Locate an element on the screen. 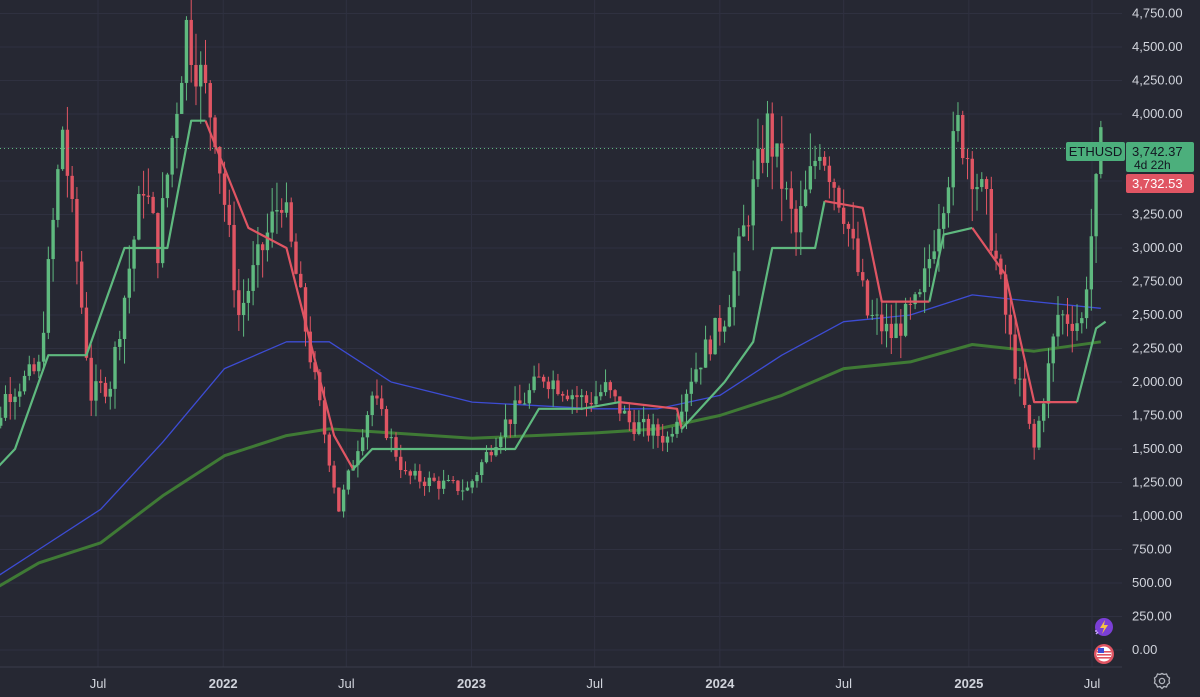  last-price-value: 3,742.37 is located at coordinates (1157, 151).